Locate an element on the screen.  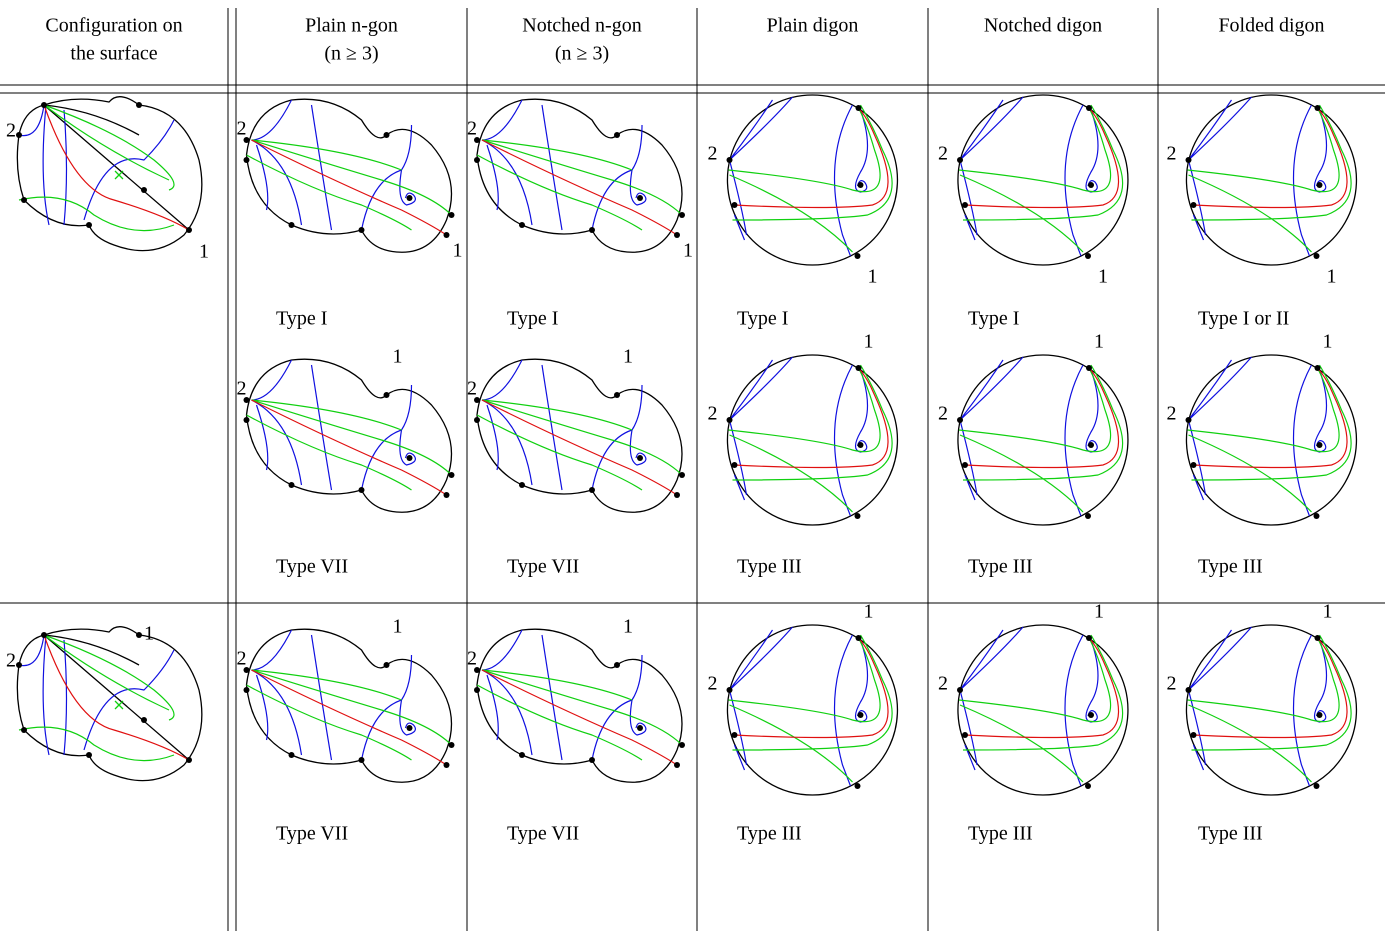
column-header: Notched n-gon is located at coordinates (581, 26).